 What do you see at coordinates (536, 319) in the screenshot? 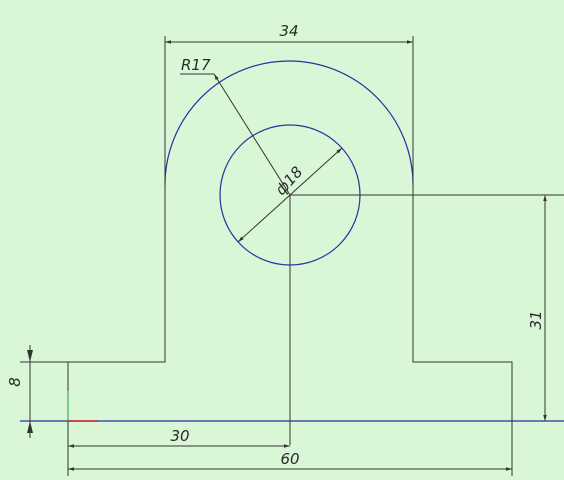
I see `dimension-label: 31` at bounding box center [536, 319].